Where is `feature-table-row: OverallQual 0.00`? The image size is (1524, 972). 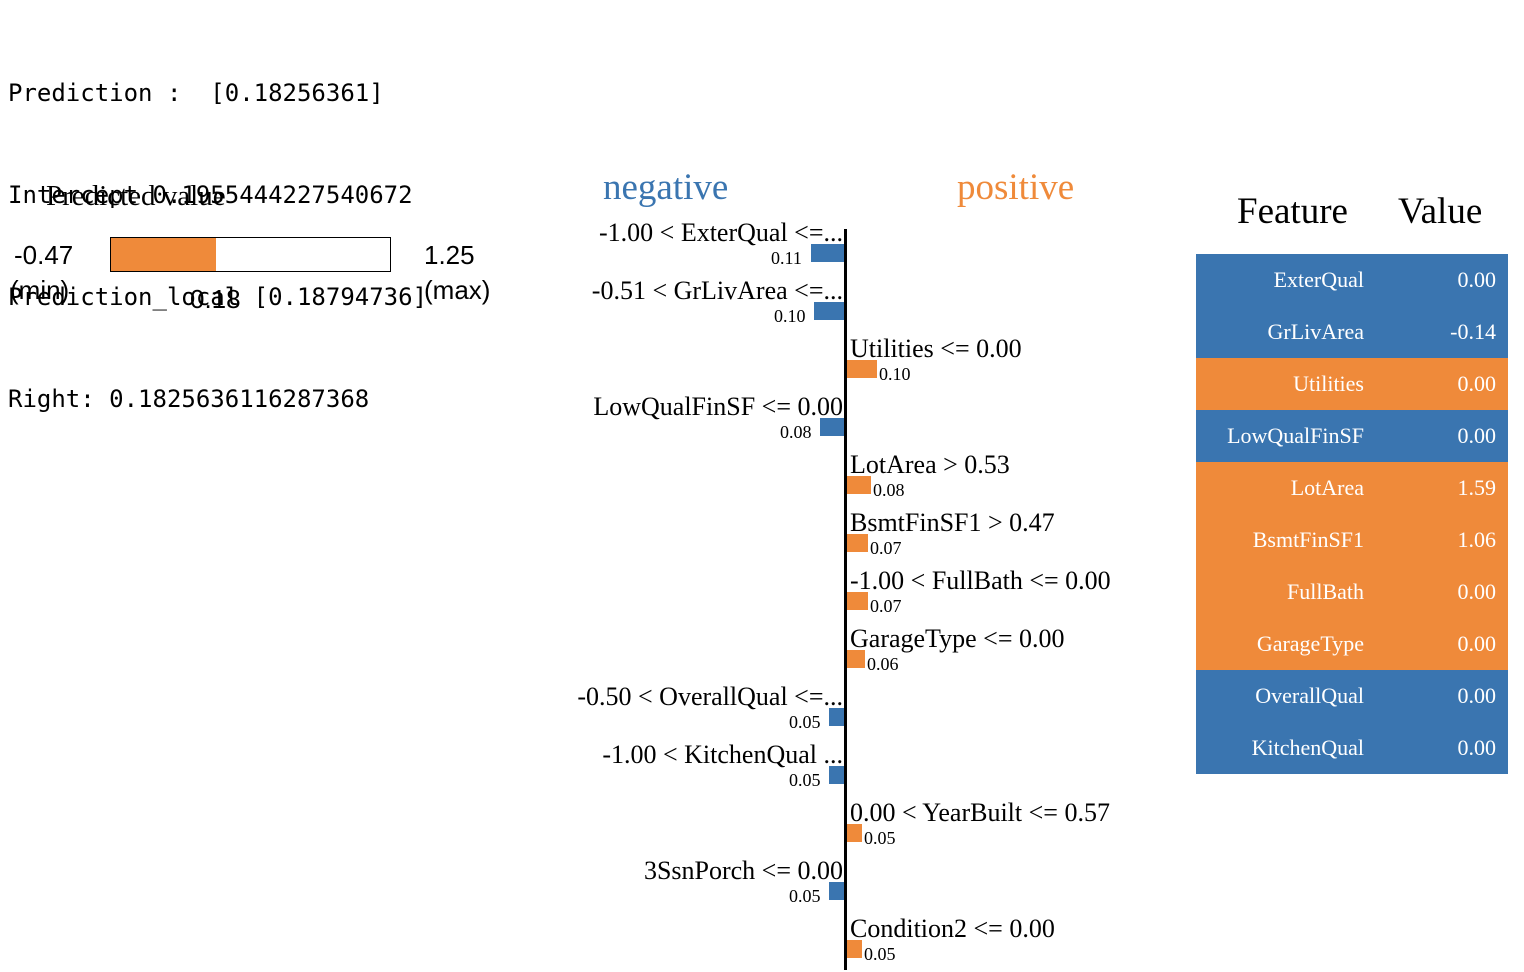 feature-table-row: OverallQual 0.00 is located at coordinates (1352, 696).